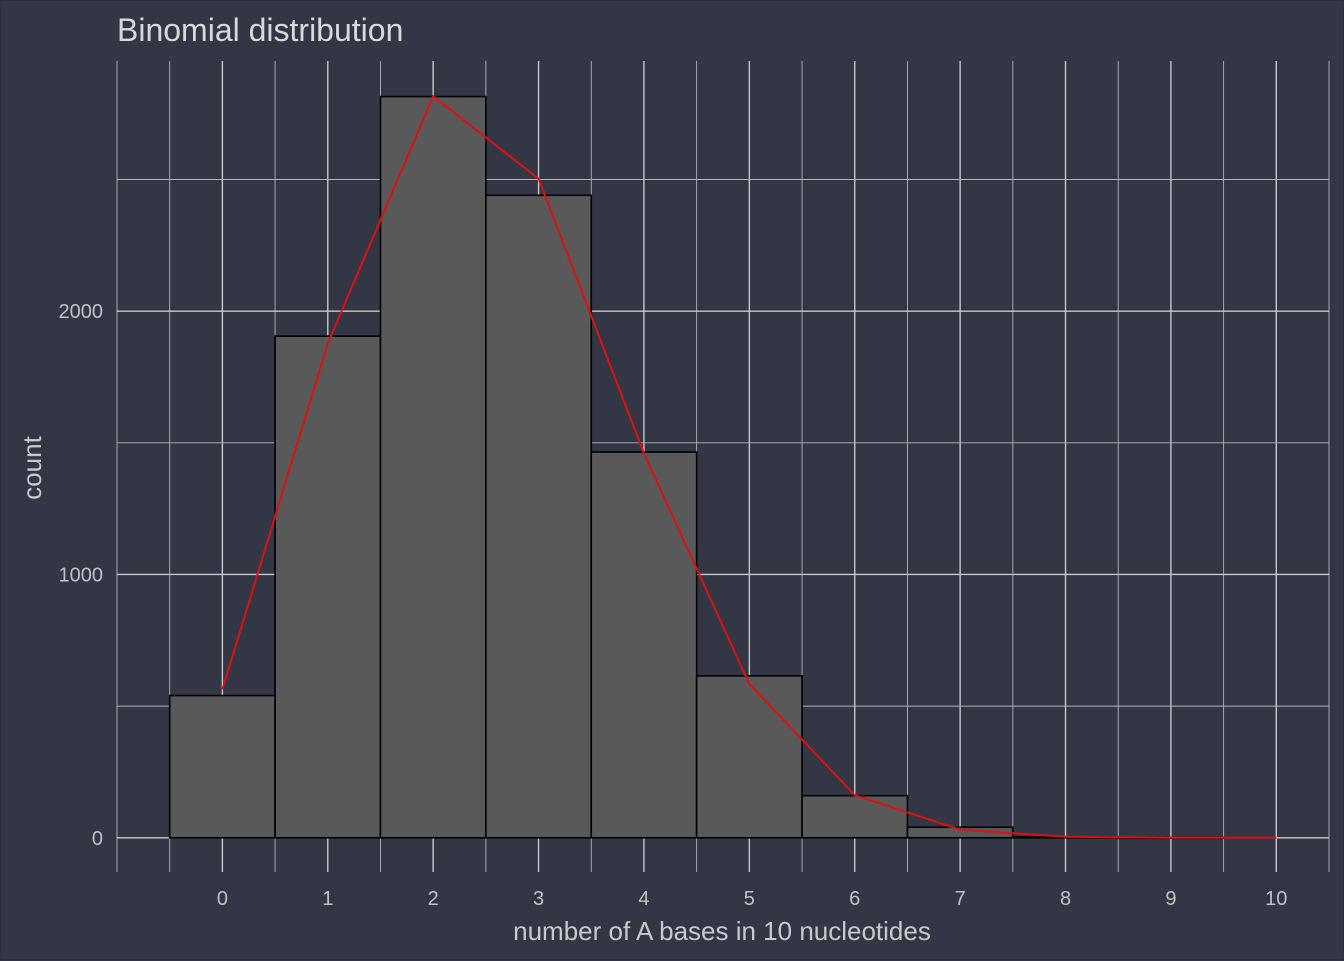 The height and width of the screenshot is (961, 1344). I want to click on chart-title: Binomial distribution, so click(260, 30).